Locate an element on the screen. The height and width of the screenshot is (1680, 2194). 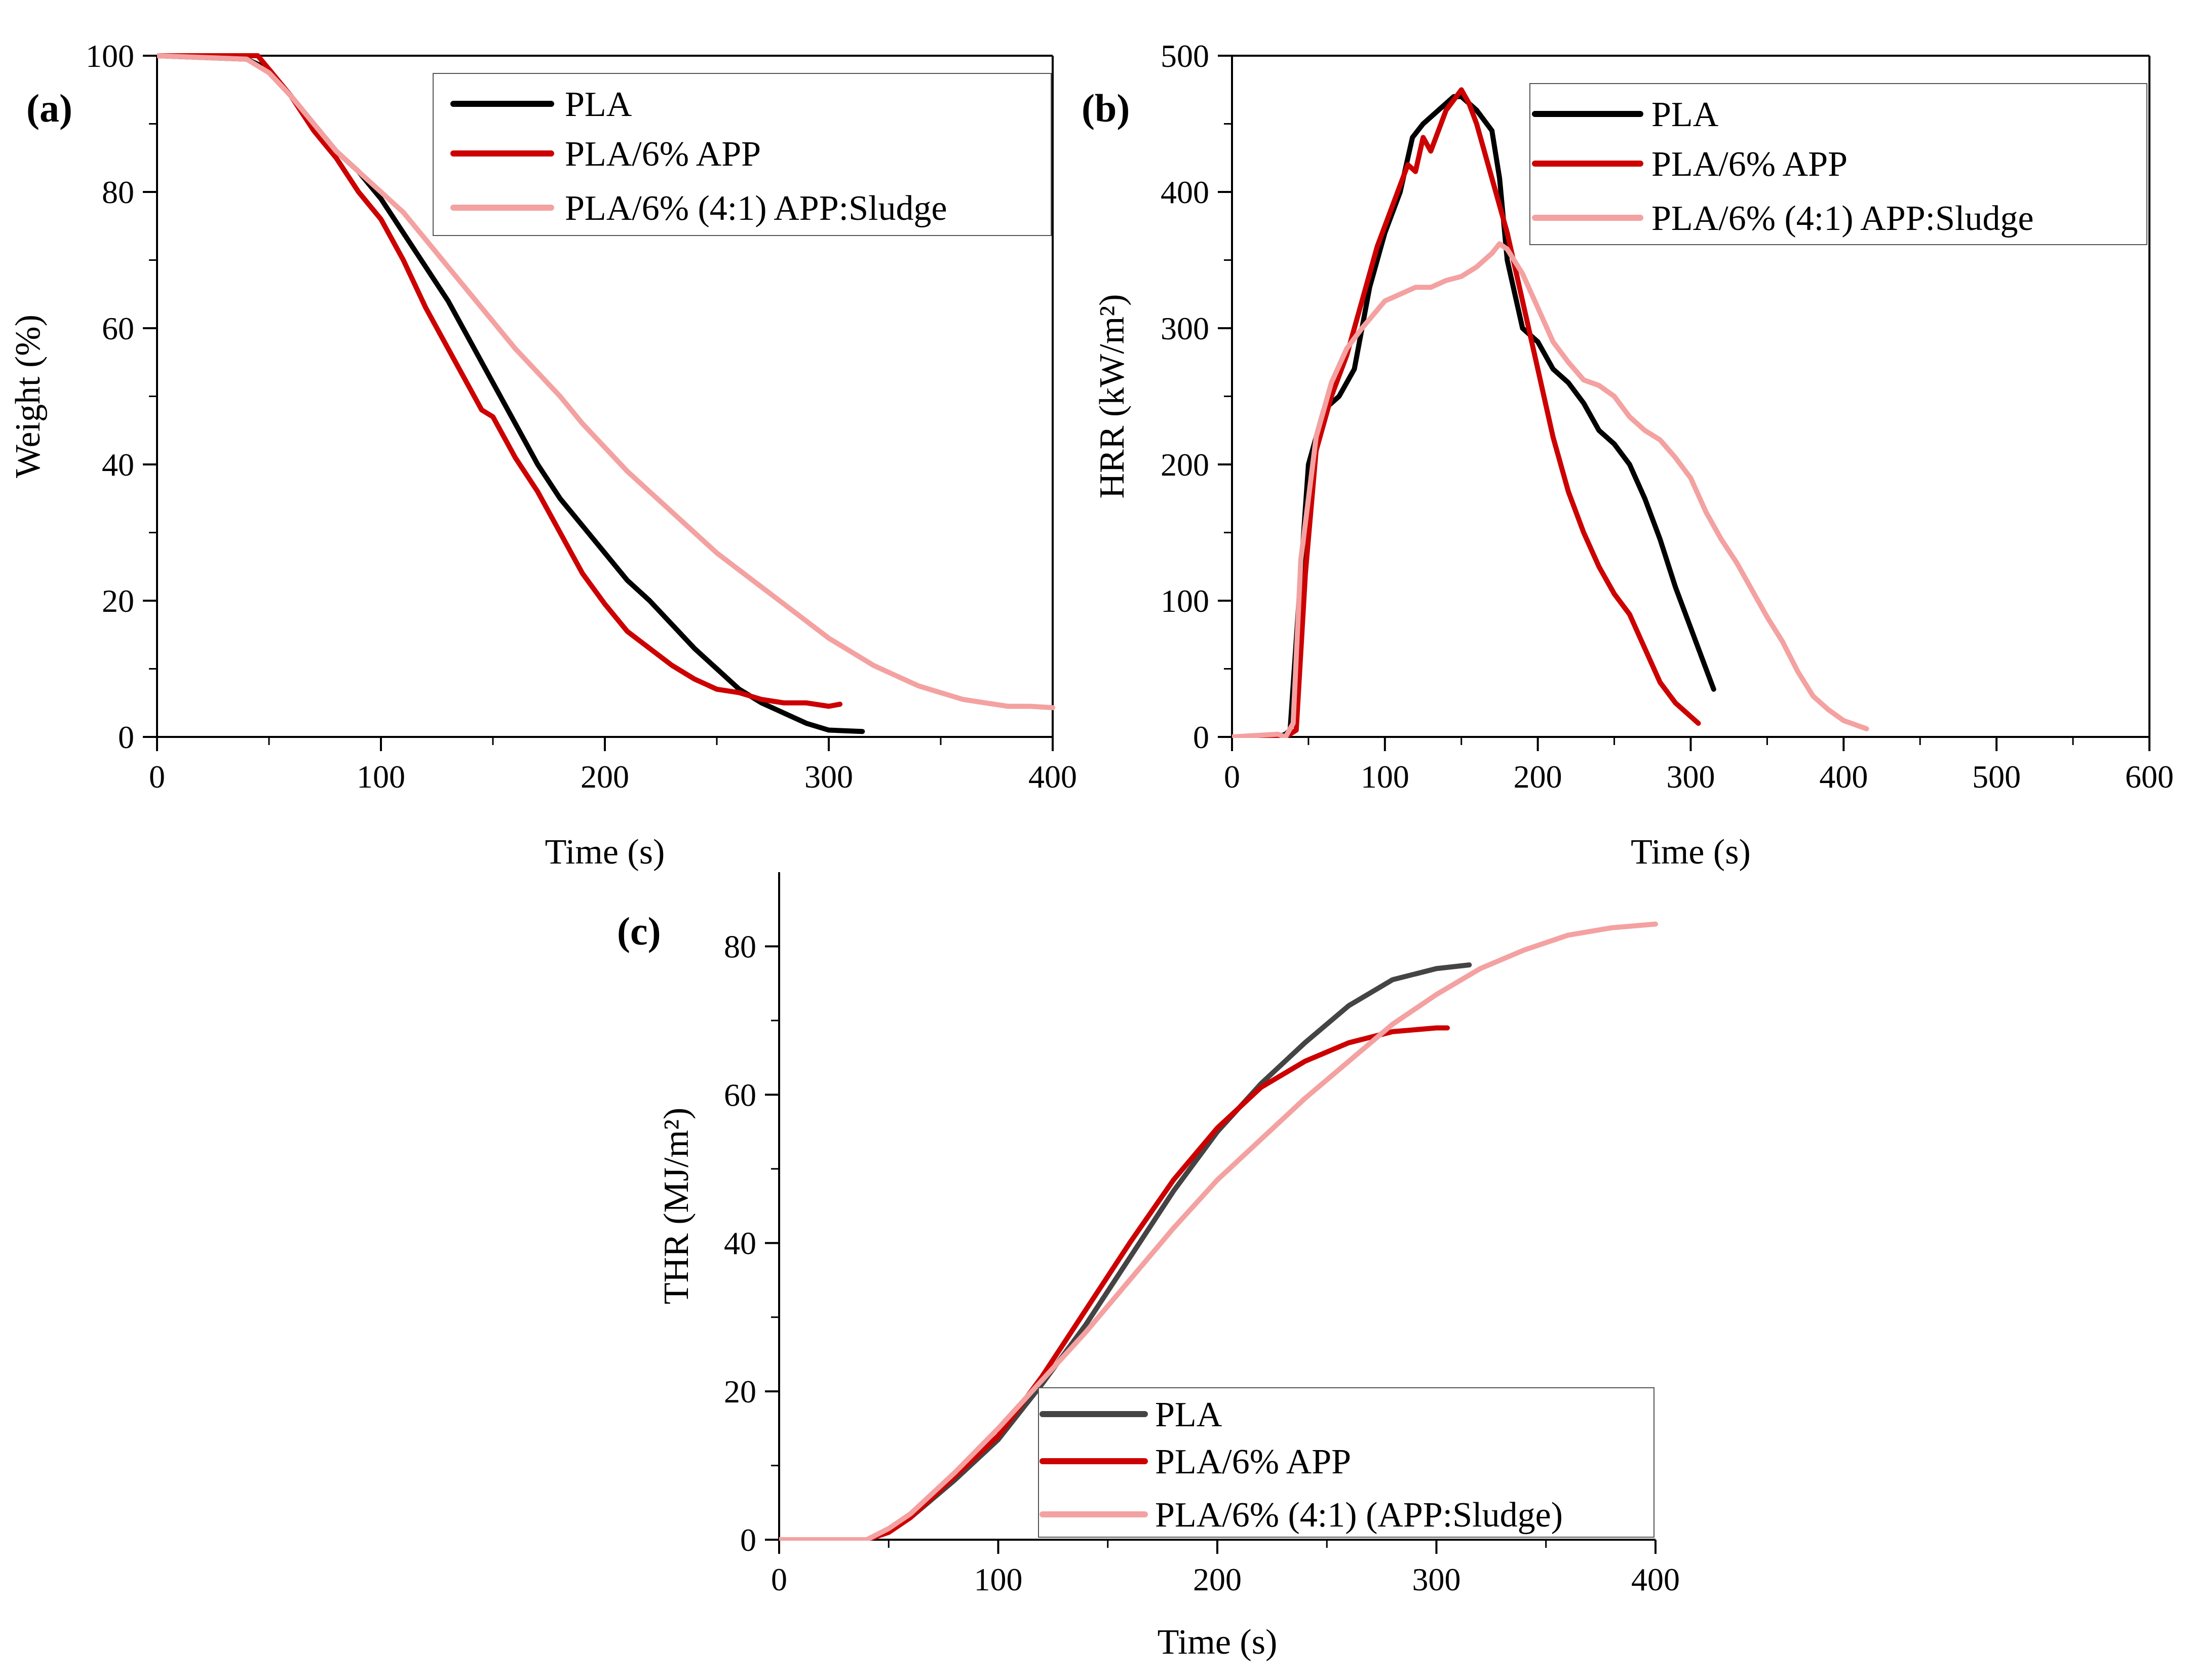
legend: PLA PLA/6% APP PLA/6% (4:1) (APP:Sludge) is located at coordinates (1346, 1462).